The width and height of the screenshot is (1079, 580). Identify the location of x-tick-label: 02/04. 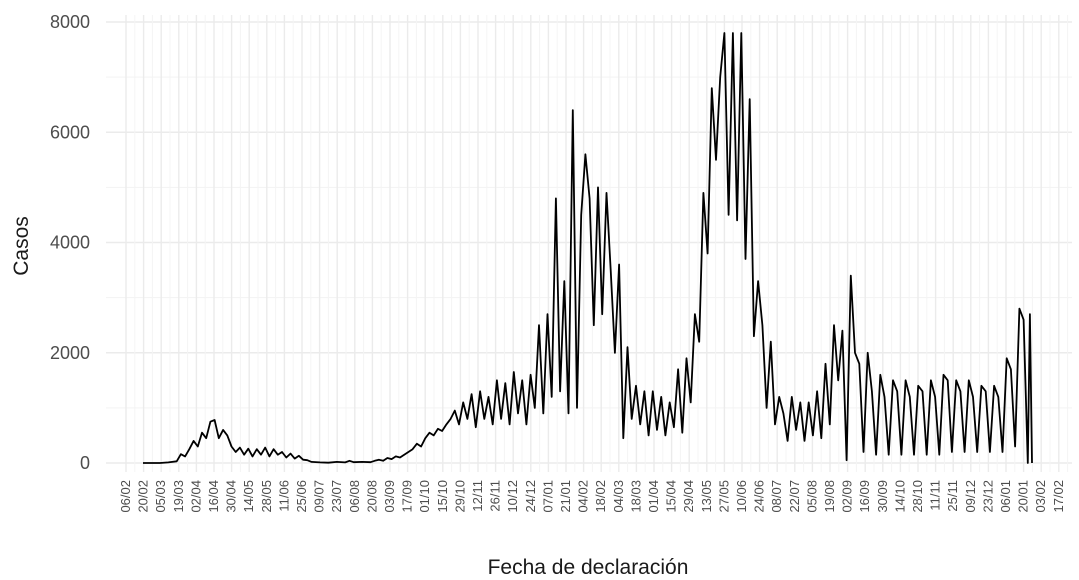
(195, 496).